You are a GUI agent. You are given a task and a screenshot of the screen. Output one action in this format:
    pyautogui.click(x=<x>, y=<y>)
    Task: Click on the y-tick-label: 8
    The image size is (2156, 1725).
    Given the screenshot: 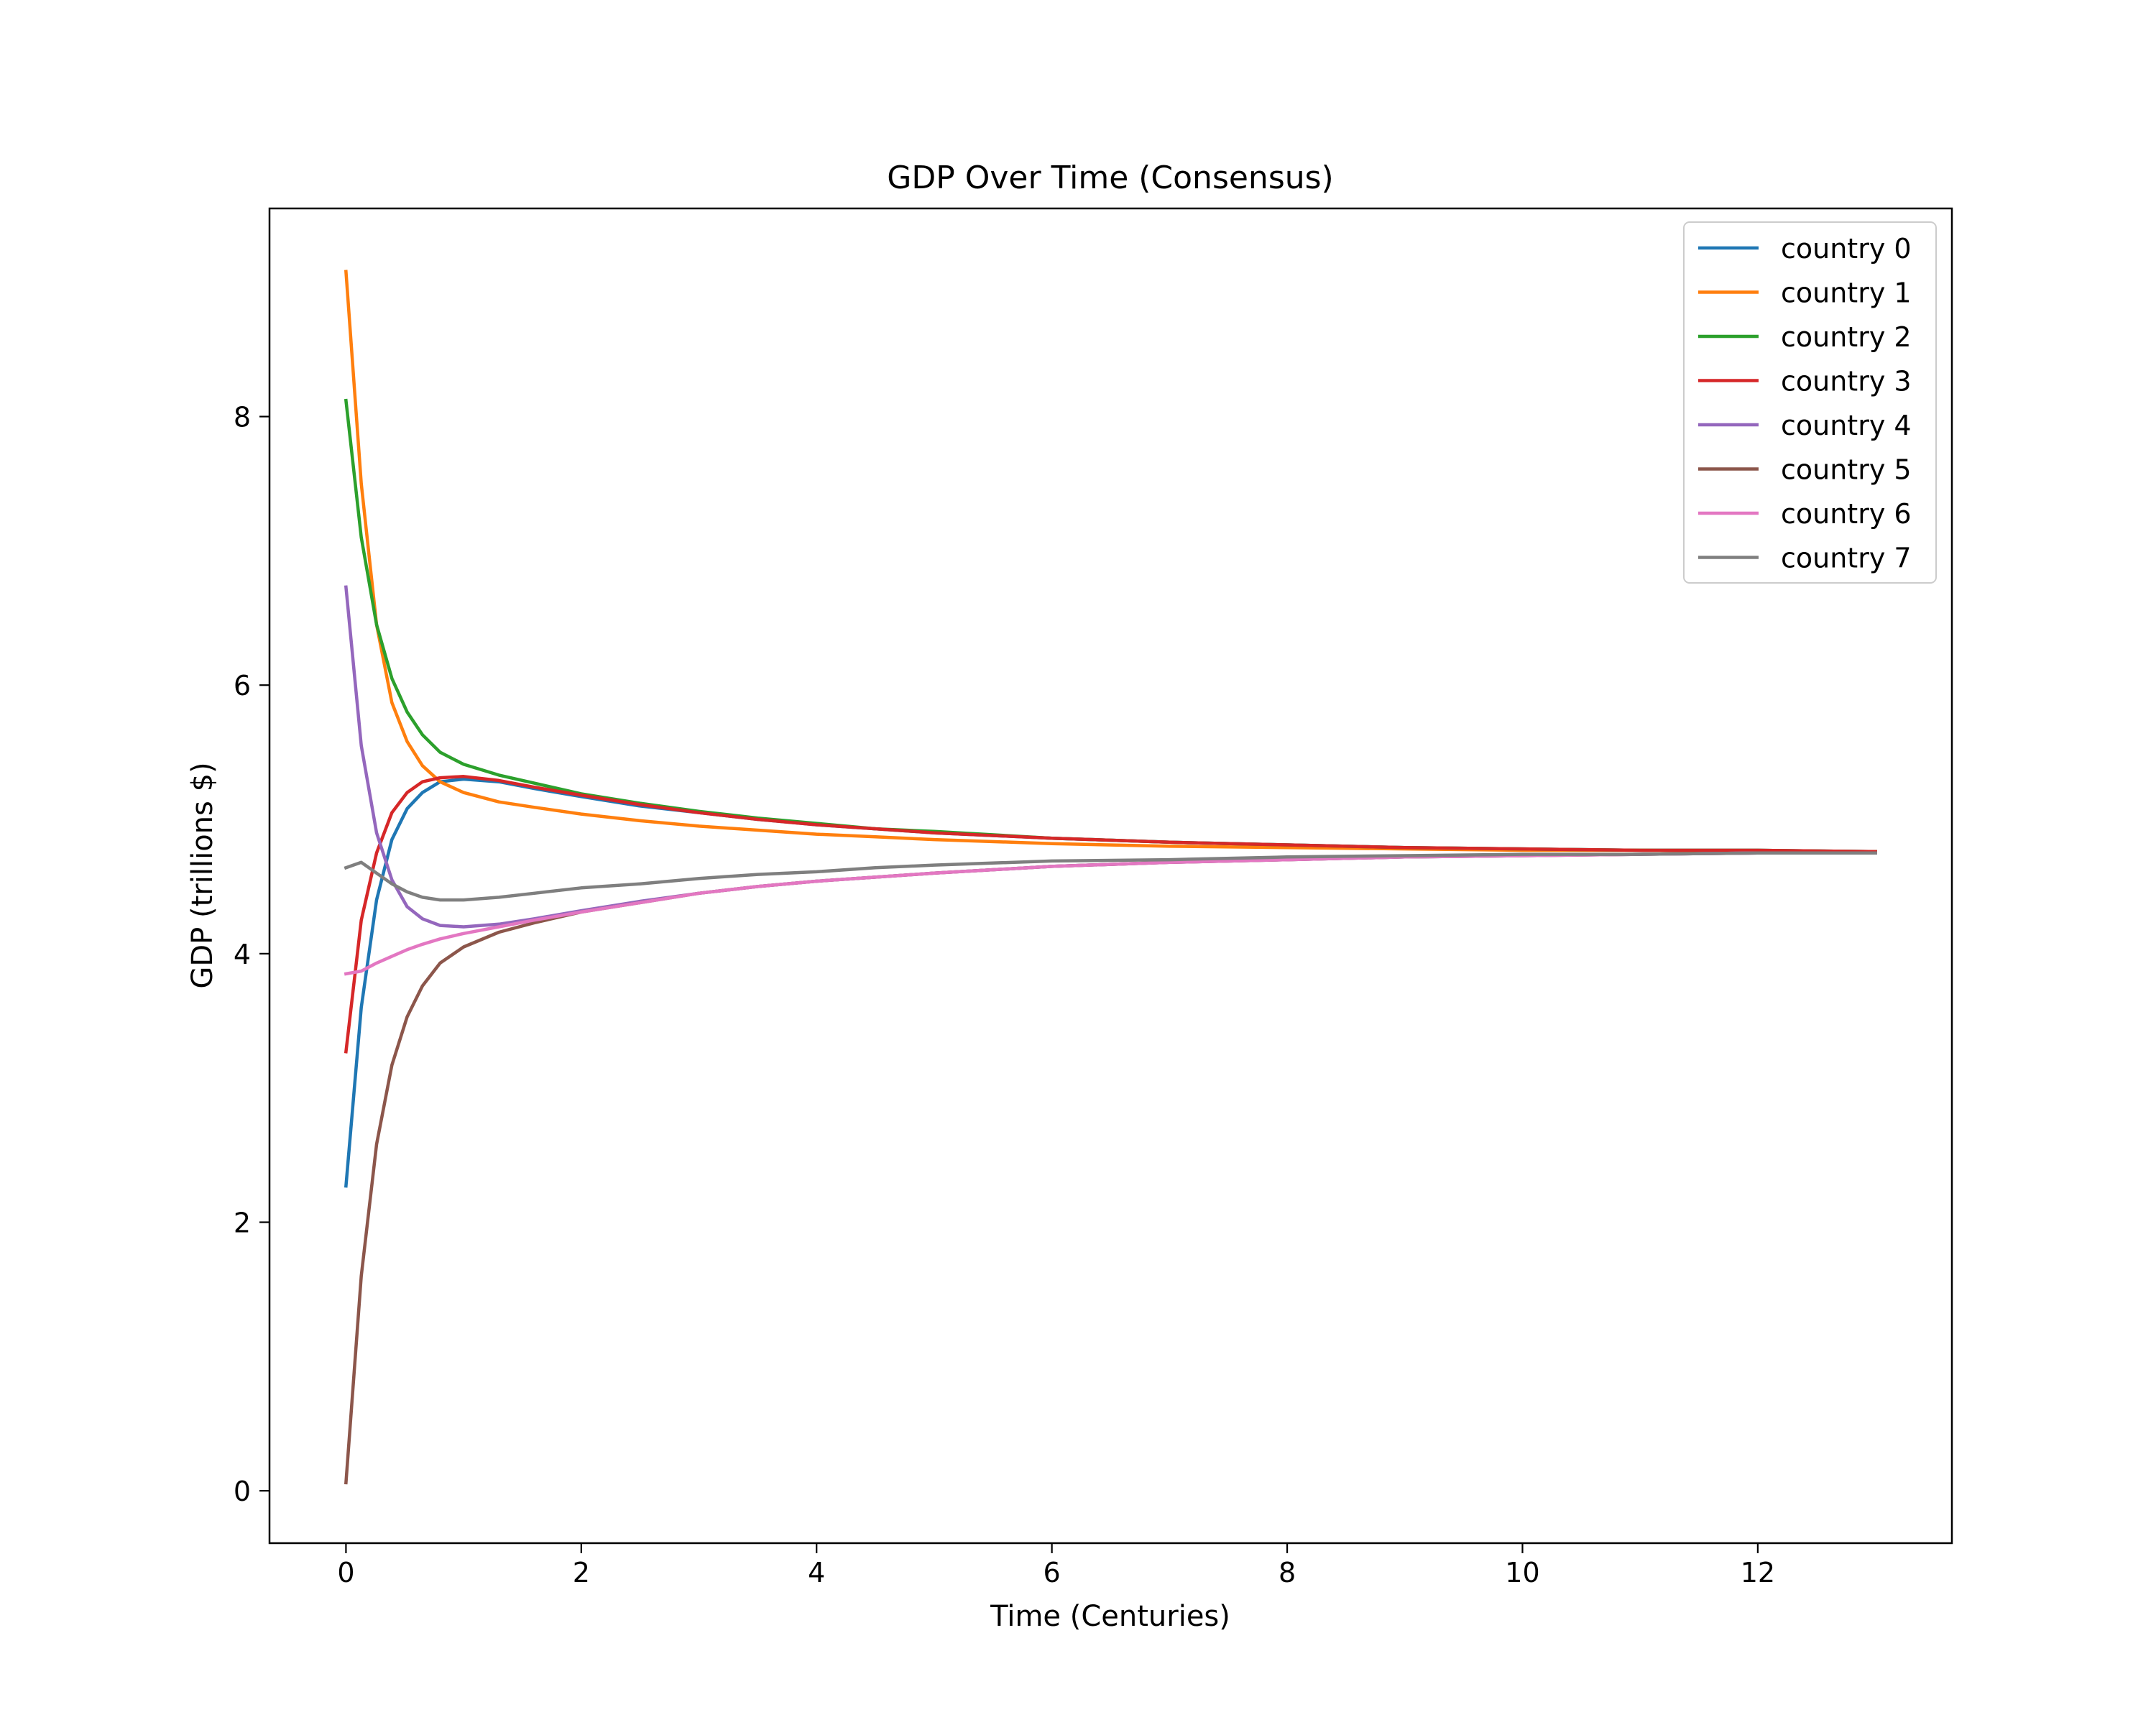 What is the action you would take?
    pyautogui.click(x=243, y=417)
    